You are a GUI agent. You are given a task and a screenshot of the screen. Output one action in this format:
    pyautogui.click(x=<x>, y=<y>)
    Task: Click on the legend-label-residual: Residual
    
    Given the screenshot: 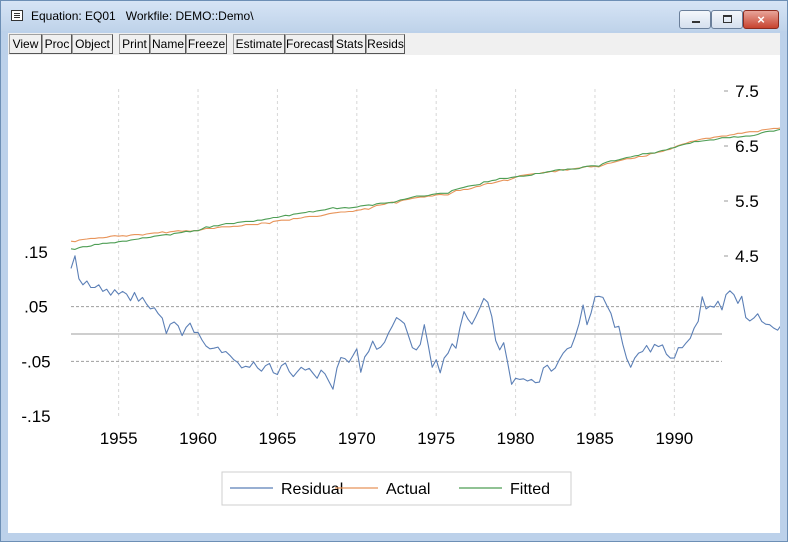 What is the action you would take?
    pyautogui.click(x=312, y=489)
    